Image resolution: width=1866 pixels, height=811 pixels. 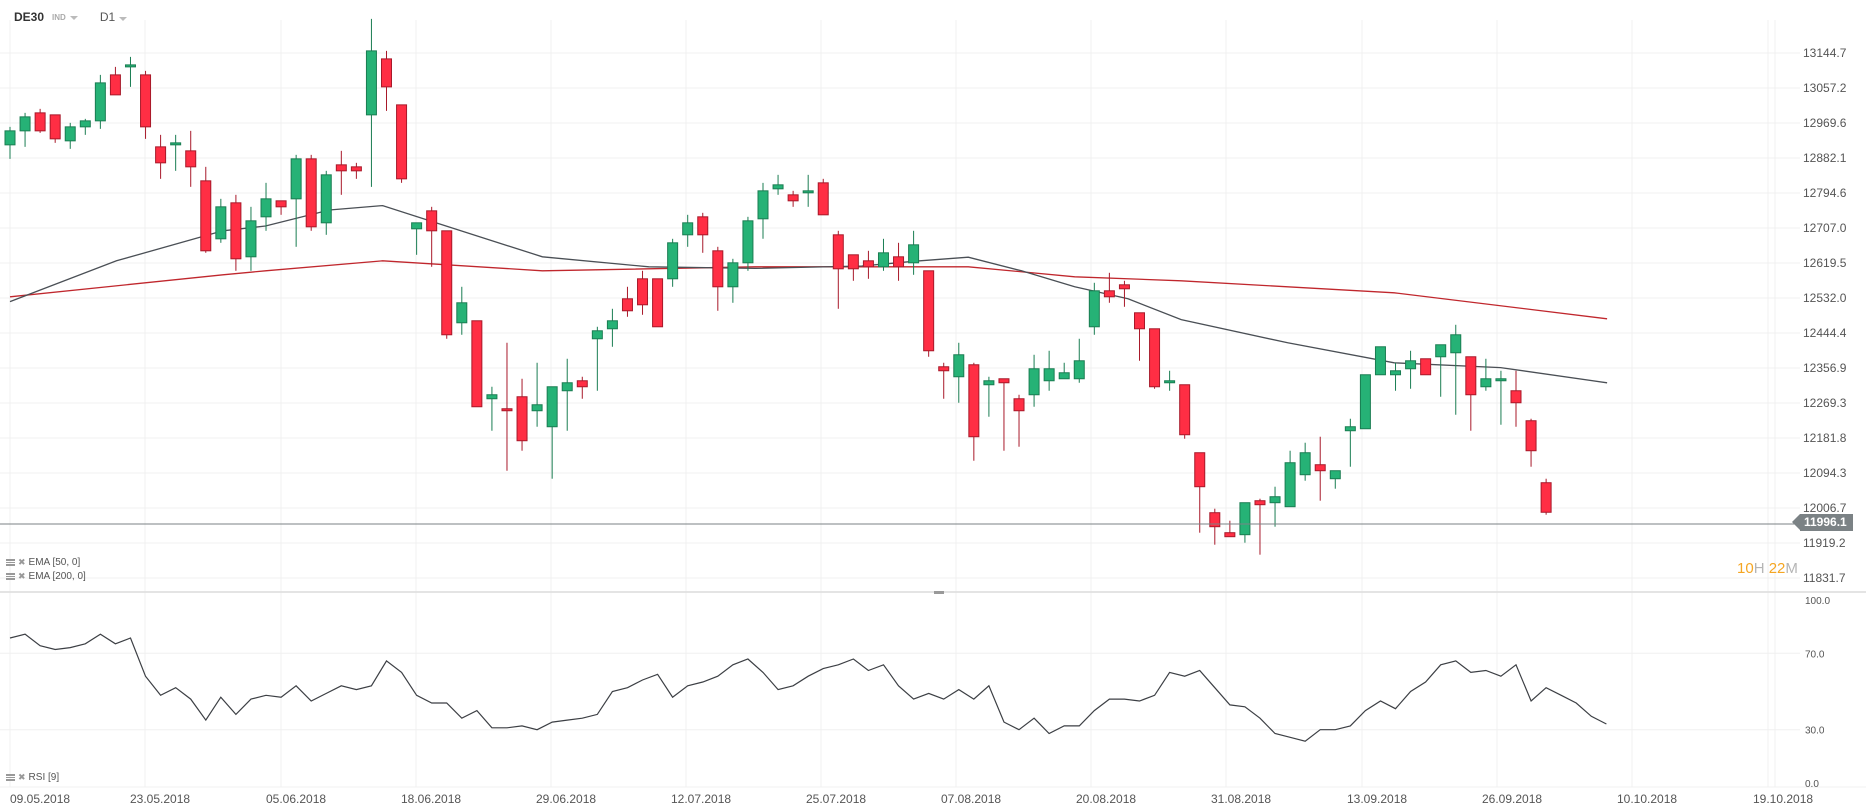 I want to click on pane-resize-handle, so click(x=939, y=592).